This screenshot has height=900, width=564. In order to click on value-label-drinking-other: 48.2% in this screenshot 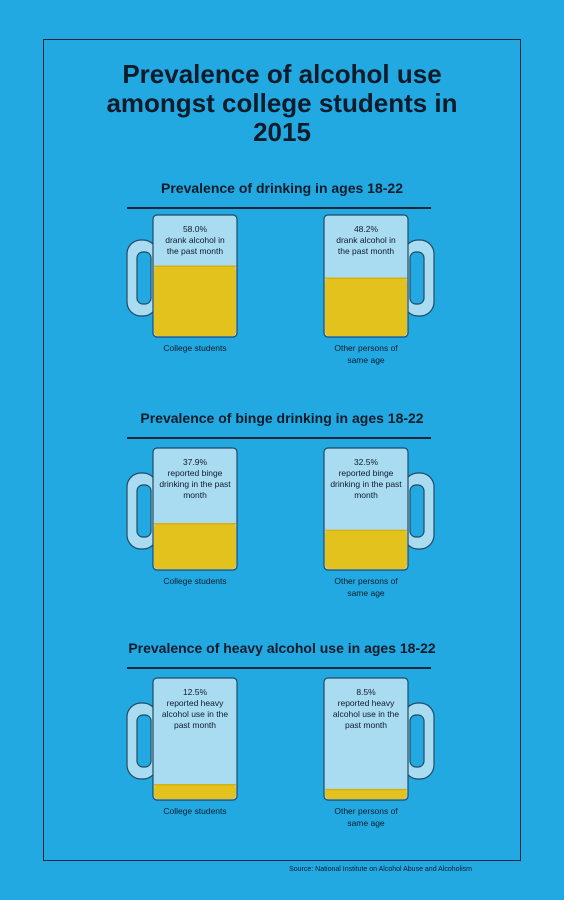, I will do `click(366, 229)`.